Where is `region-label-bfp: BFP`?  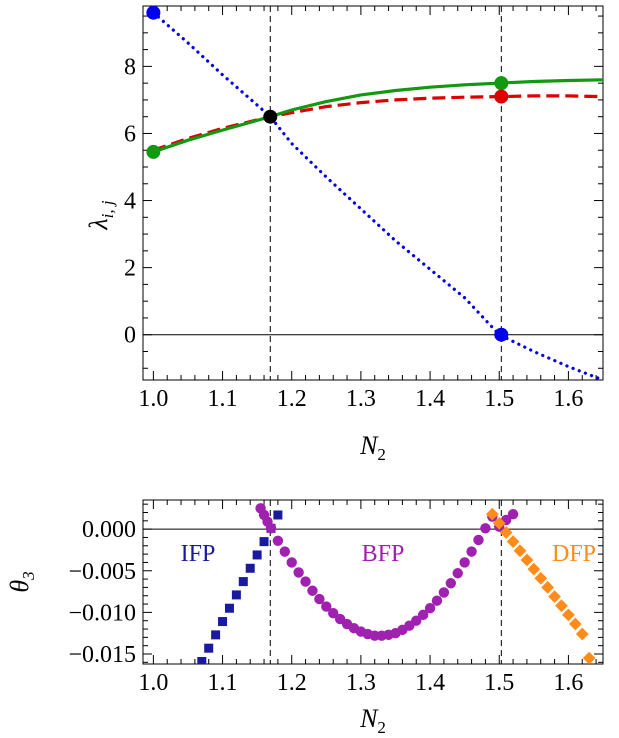
region-label-bfp: BFP is located at coordinates (383, 554).